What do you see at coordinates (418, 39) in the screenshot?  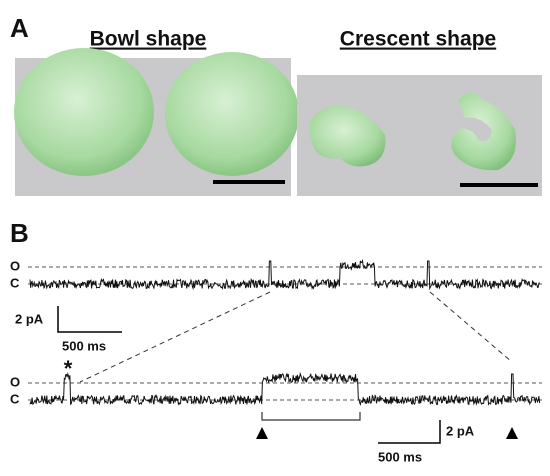 I see `panel-title: Crescent shape` at bounding box center [418, 39].